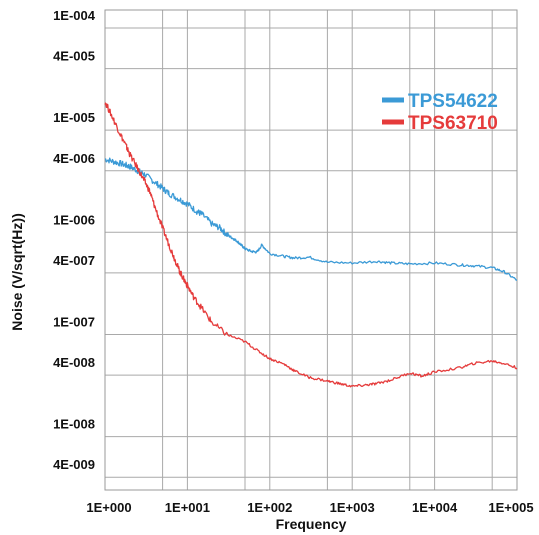  I want to click on x-tick-labels: 1E+000 1E+001 1E+002 1E+003 1E+004 1E+005, so click(309, 507).